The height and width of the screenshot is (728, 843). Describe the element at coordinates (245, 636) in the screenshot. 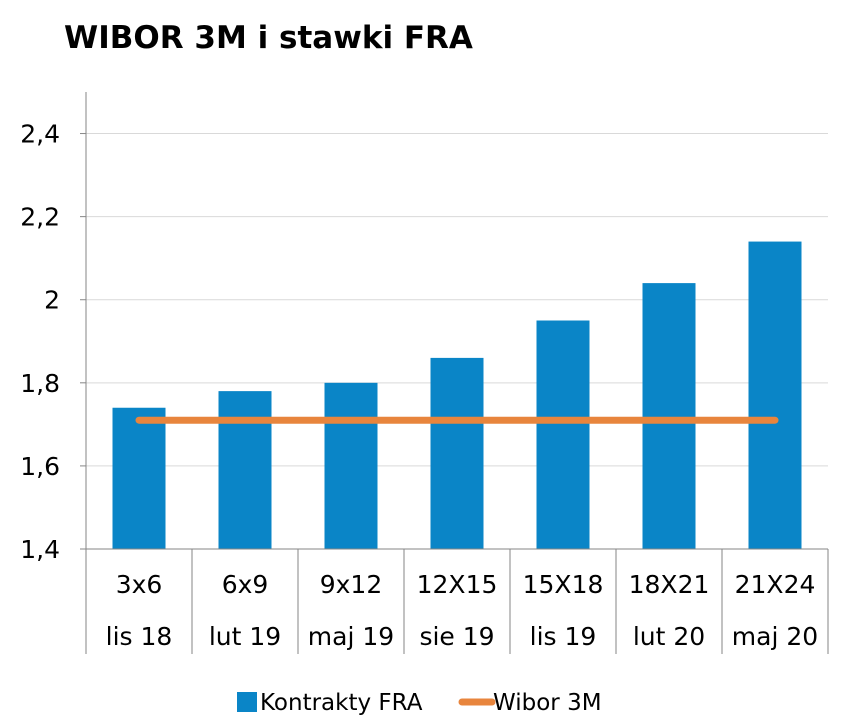

I see `category-sublabel: lut 19` at that location.